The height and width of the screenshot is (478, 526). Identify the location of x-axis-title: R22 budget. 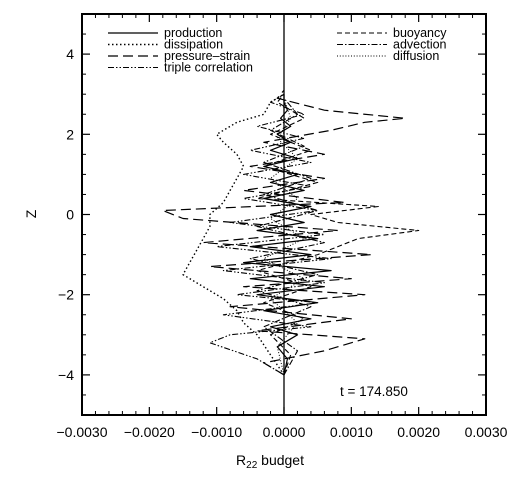
(270, 461).